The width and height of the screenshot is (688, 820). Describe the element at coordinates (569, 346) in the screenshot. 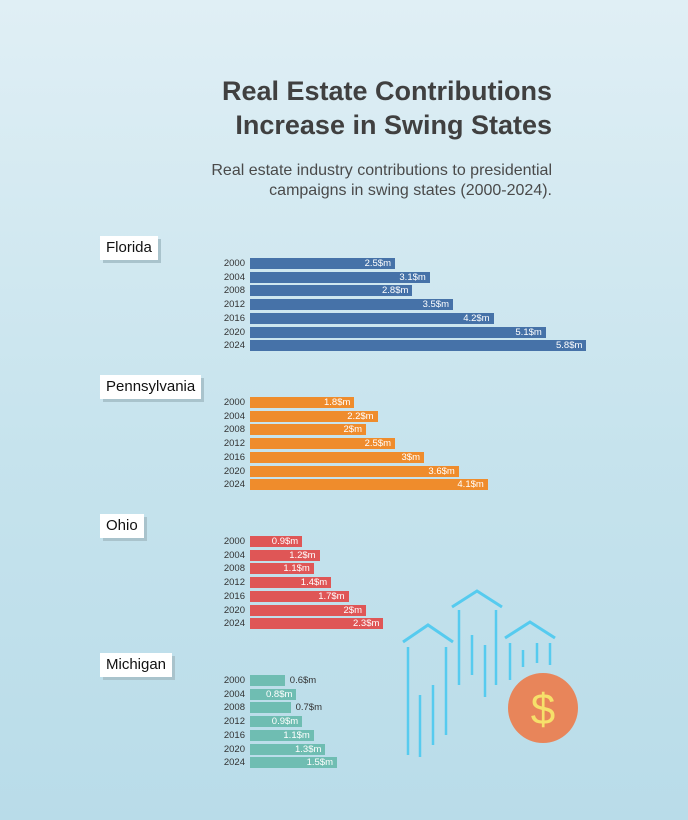

I see `value-label: 5.8$m` at that location.